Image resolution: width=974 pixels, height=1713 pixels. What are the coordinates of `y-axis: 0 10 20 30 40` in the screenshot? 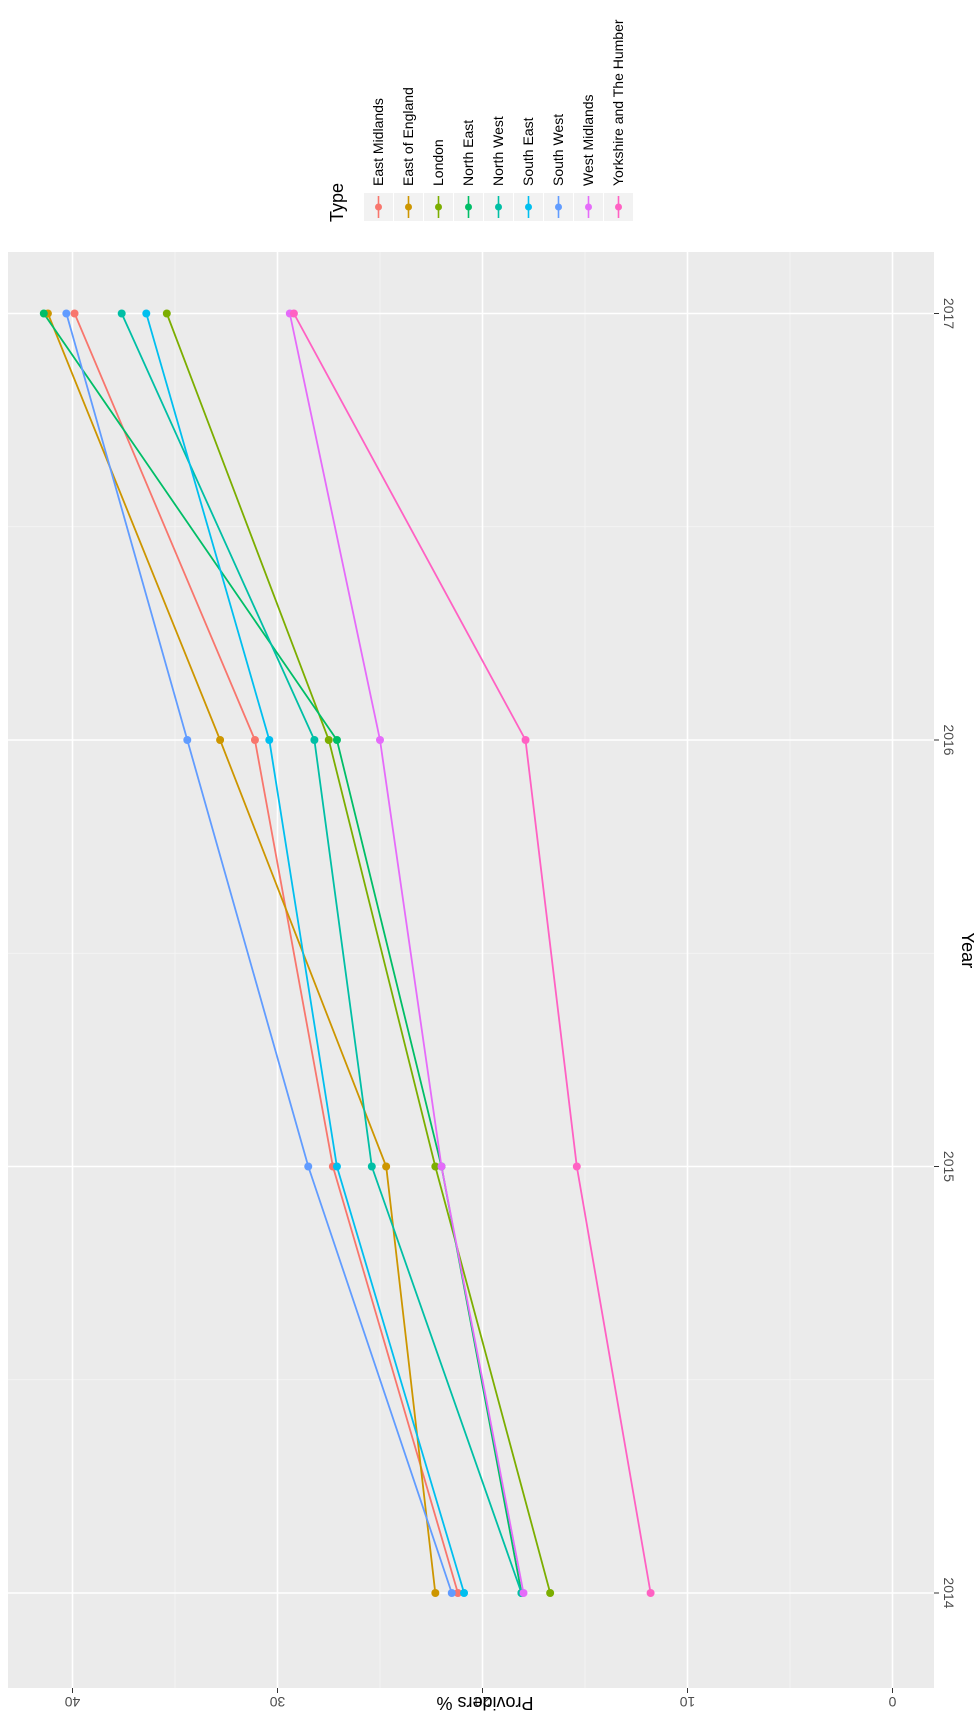 It's located at (480, 1699).